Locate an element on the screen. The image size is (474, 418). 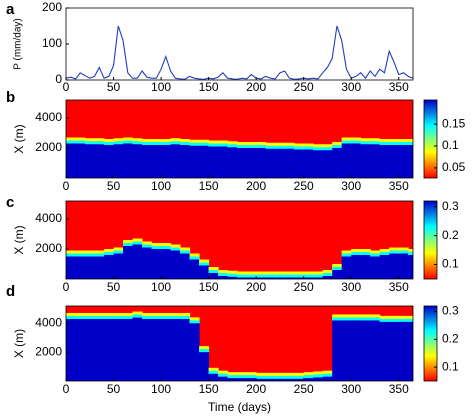
colorbar is located at coordinates (430, 139).